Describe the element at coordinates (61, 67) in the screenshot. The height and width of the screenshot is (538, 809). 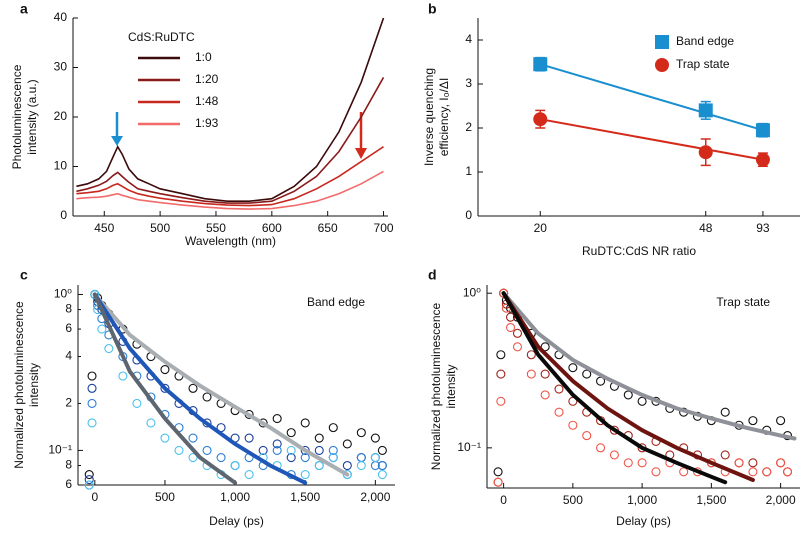
I see `y-tick-label: 30` at that location.